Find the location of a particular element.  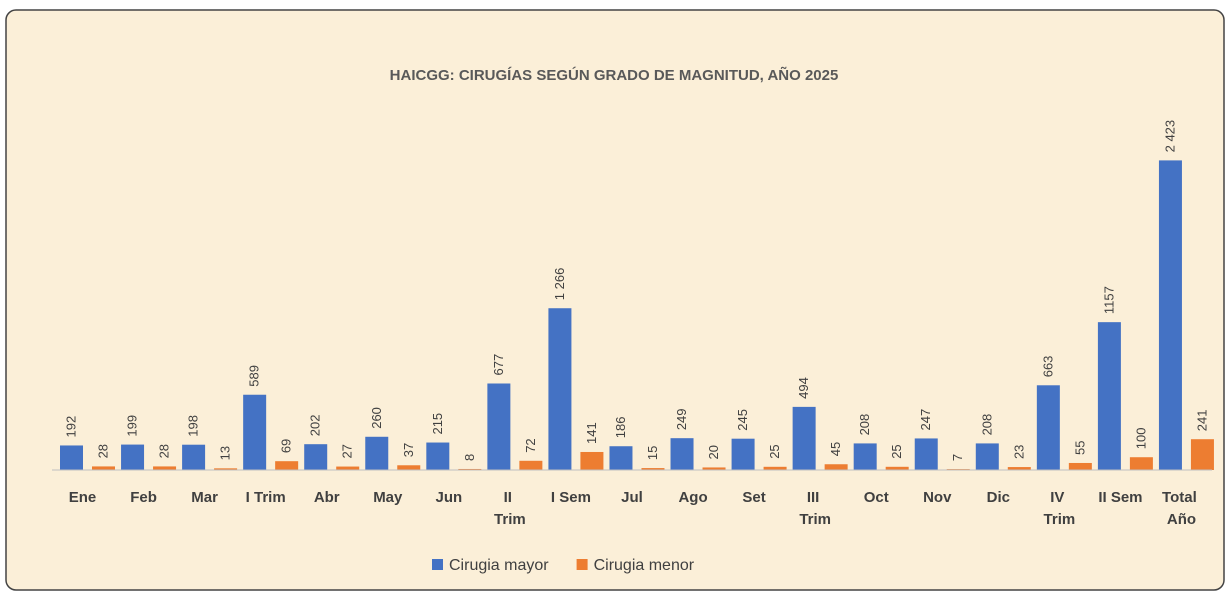

x-tick-label: May is located at coordinates (388, 497).